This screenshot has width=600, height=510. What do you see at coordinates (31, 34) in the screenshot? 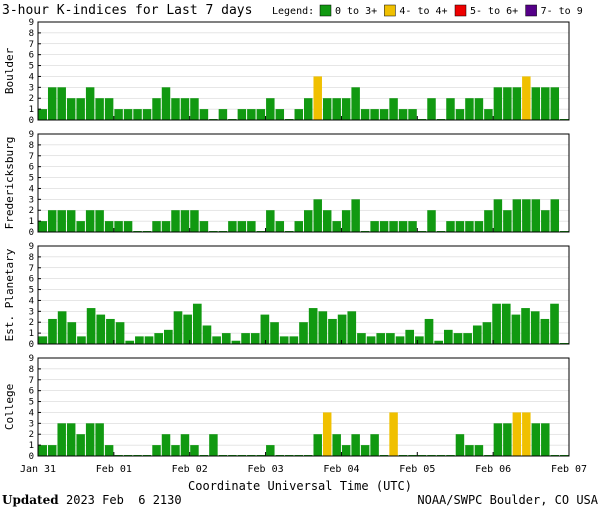
I see `y-tick-label: 8` at bounding box center [31, 34].